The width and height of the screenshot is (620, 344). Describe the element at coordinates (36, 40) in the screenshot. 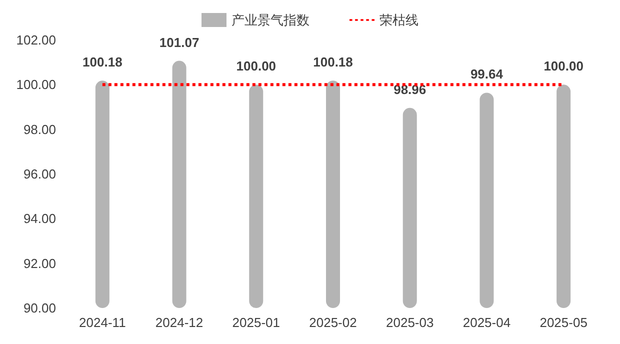

I see `y-tick-label: 102.00` at that location.